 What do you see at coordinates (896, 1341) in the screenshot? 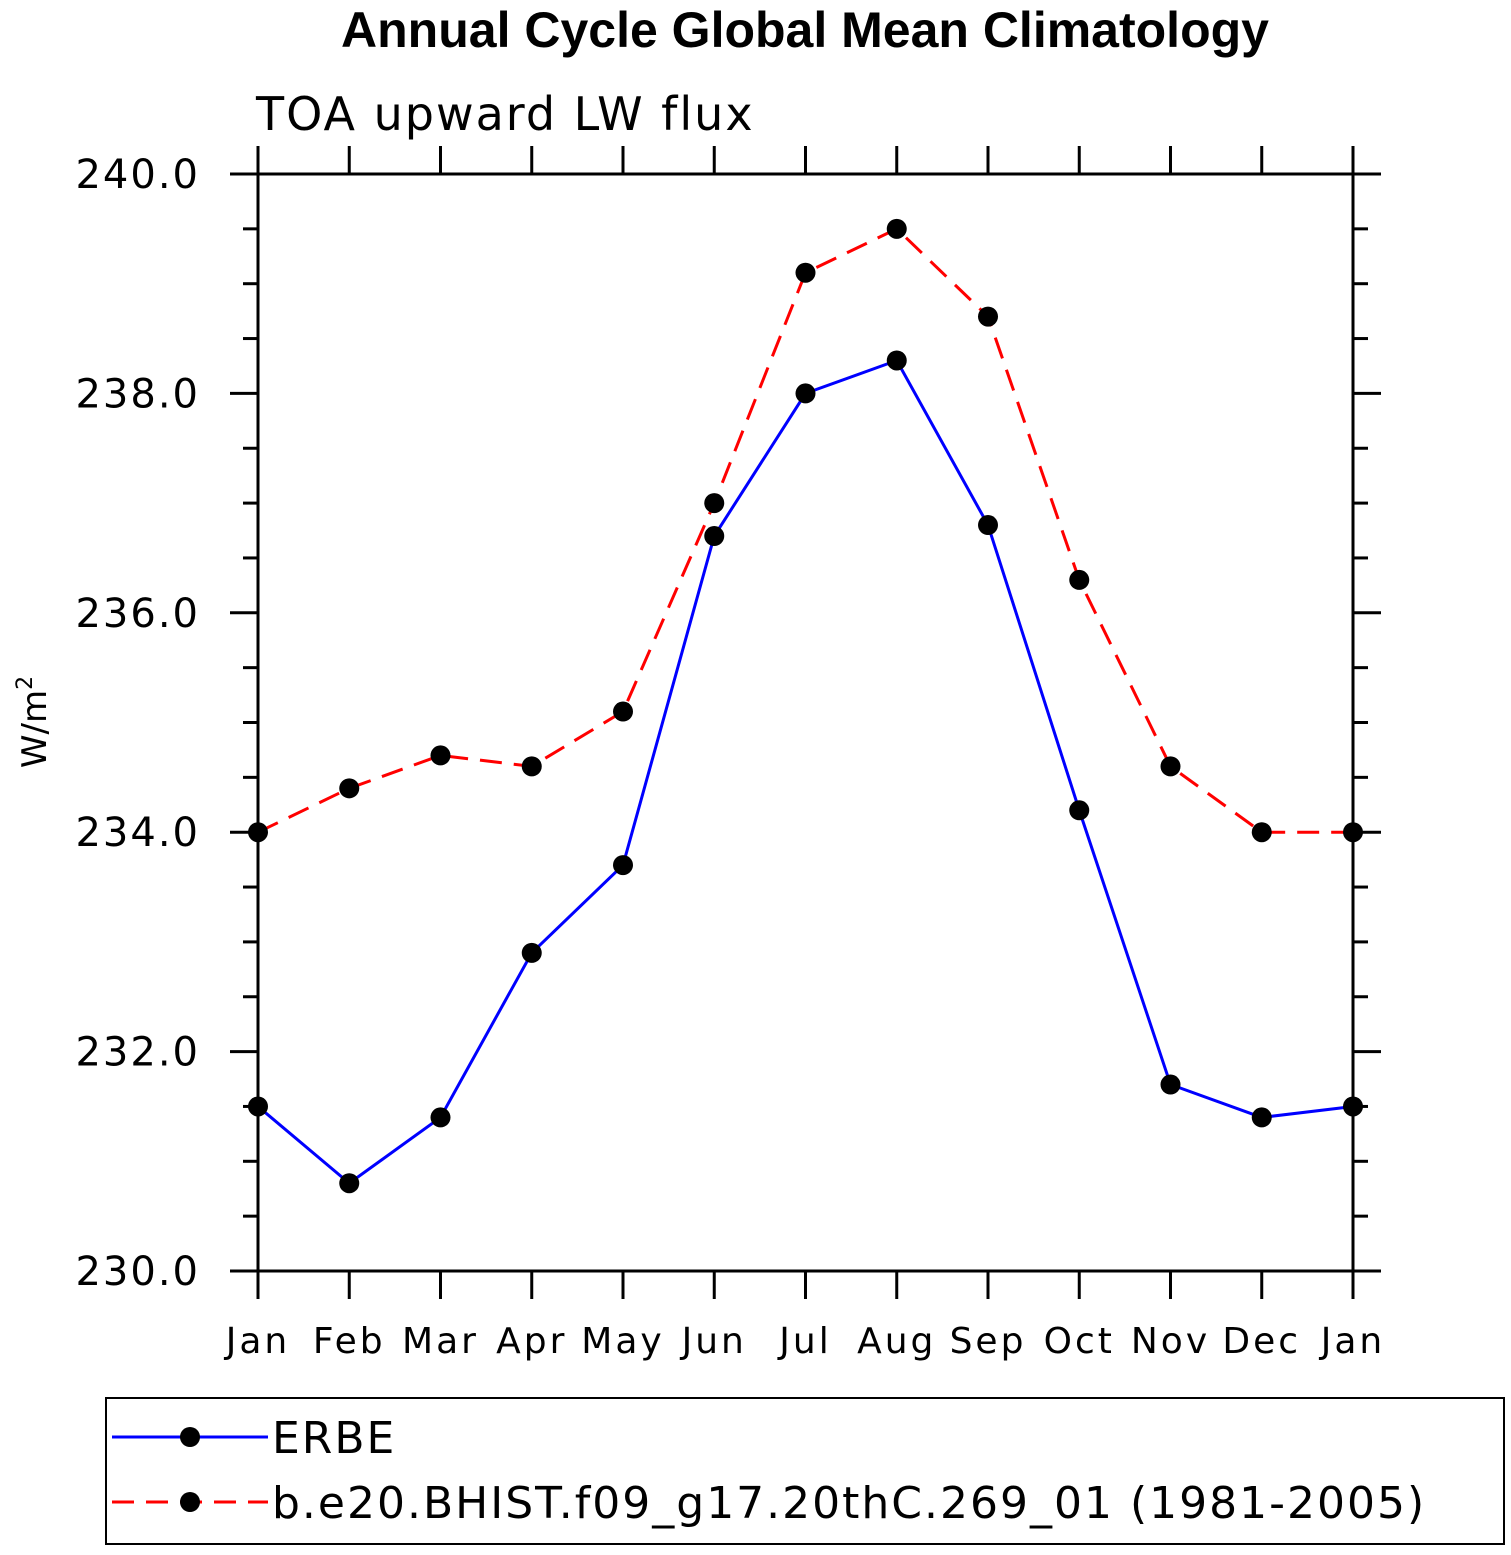
I see `x-tick-label: Aug` at bounding box center [896, 1341].